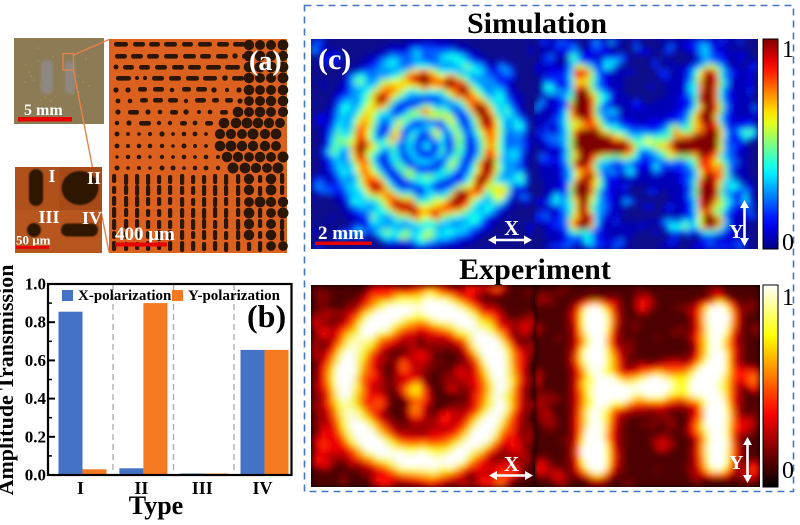 The height and width of the screenshot is (525, 800). Describe the element at coordinates (537, 23) in the screenshot. I see `svg-text: Simulation` at that location.